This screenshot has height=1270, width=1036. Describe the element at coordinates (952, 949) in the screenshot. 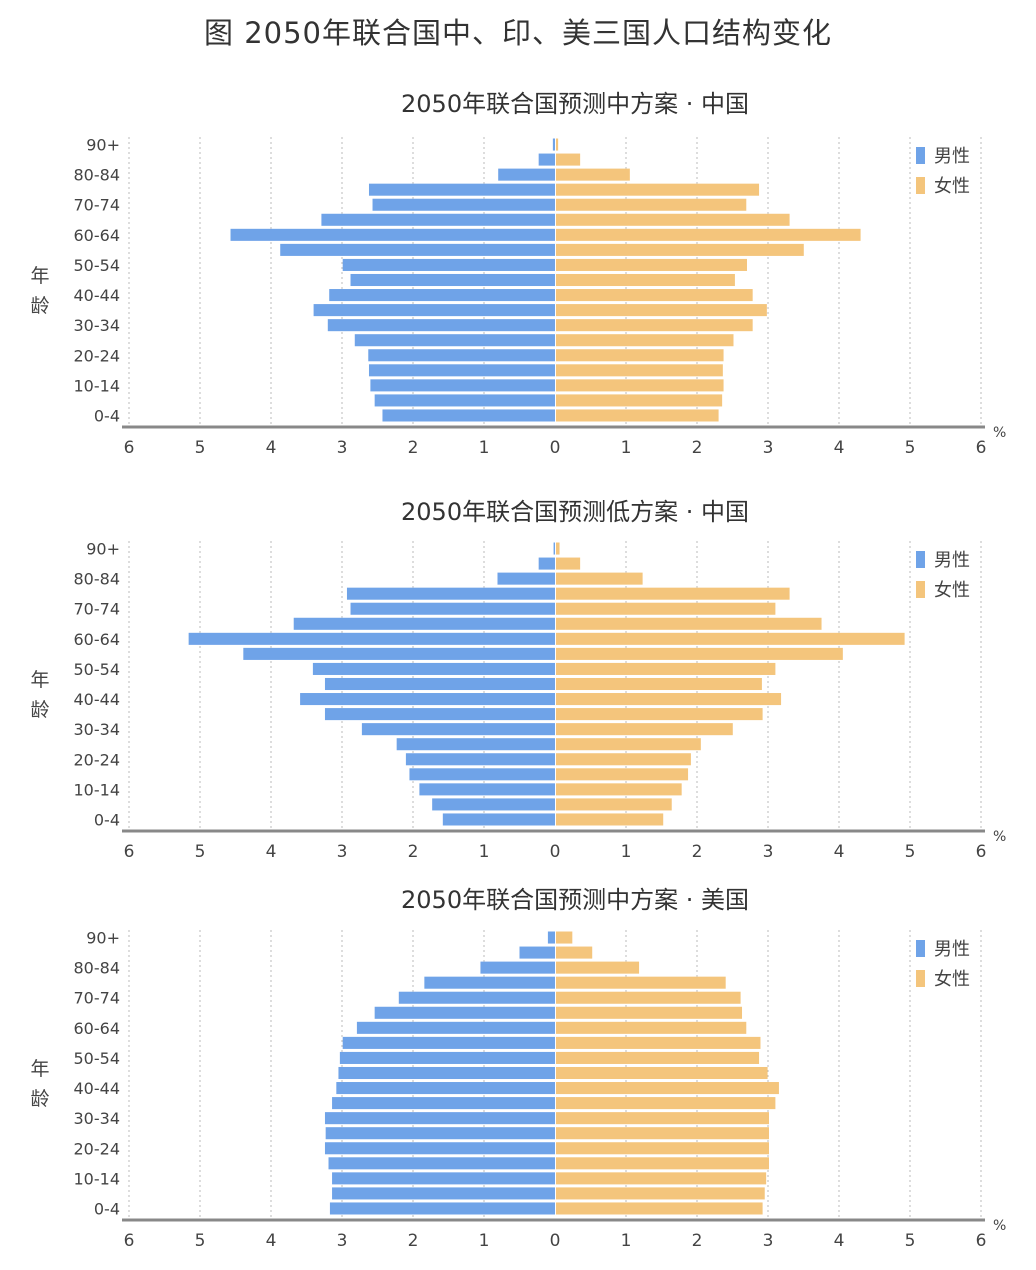

I see `legend-label: 男性` at that location.